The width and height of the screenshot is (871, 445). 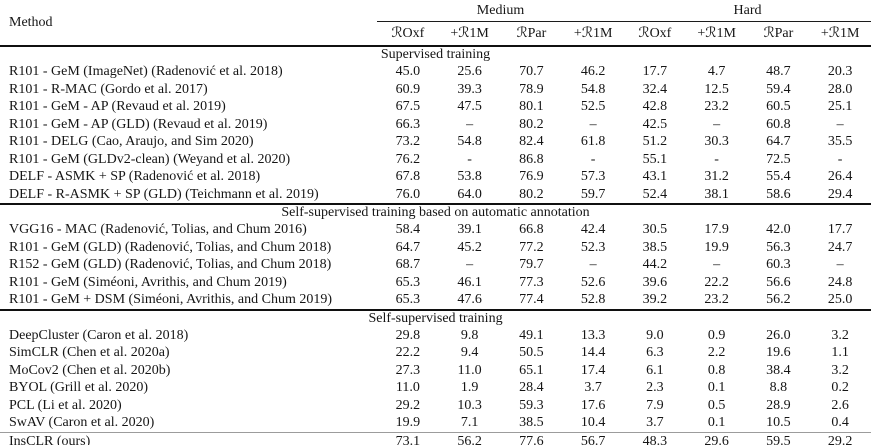 I want to click on value-cell: 0.4, so click(x=840, y=422).